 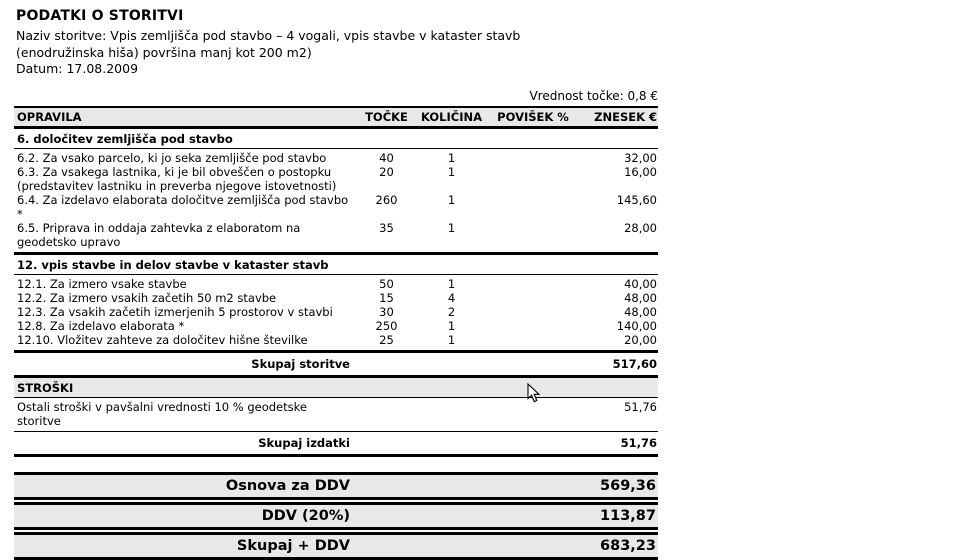 I want to click on header-povisek: POVIŠEK %, so click(x=533, y=116).